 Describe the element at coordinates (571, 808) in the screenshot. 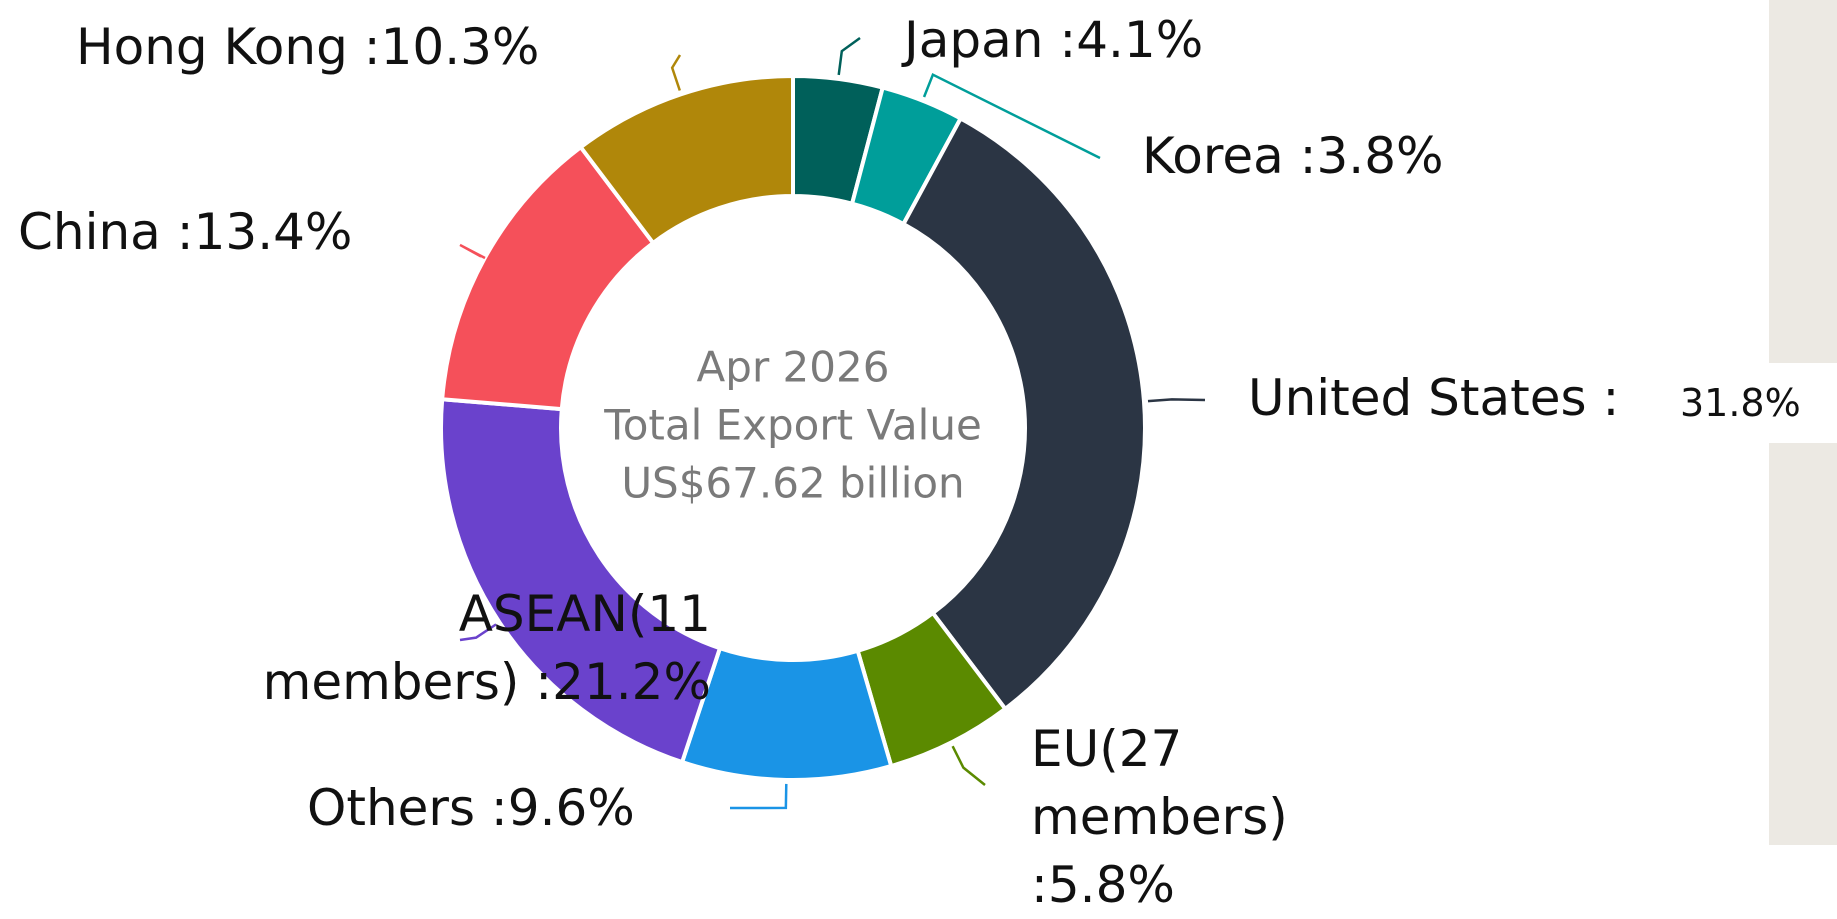

I see `label-value: 9.6%` at that location.